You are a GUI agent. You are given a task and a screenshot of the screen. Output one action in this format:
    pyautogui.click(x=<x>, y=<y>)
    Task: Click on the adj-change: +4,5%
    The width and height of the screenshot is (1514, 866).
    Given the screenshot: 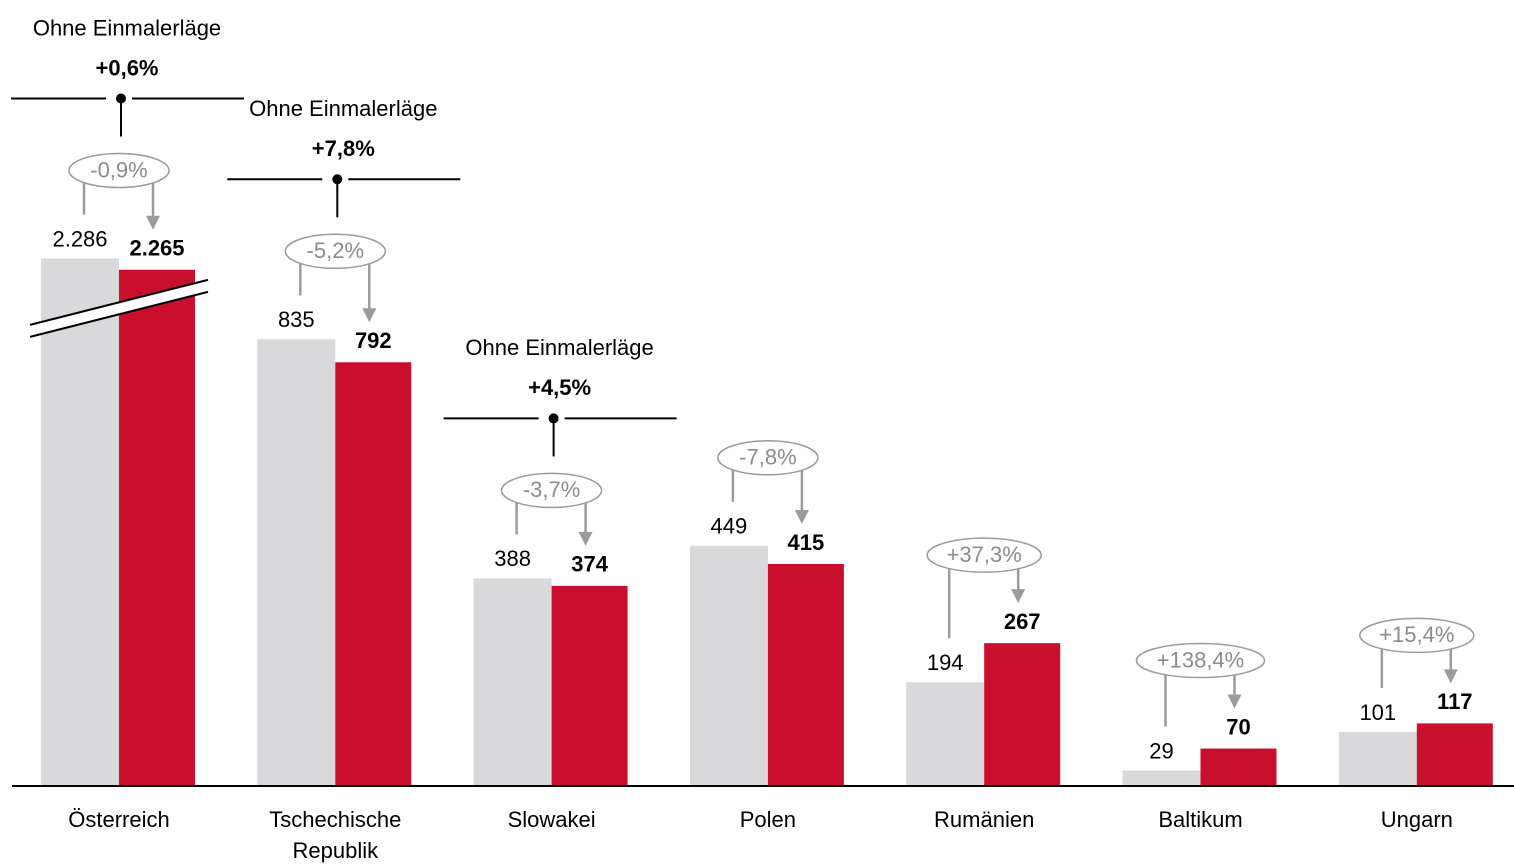 What is the action you would take?
    pyautogui.click(x=559, y=387)
    